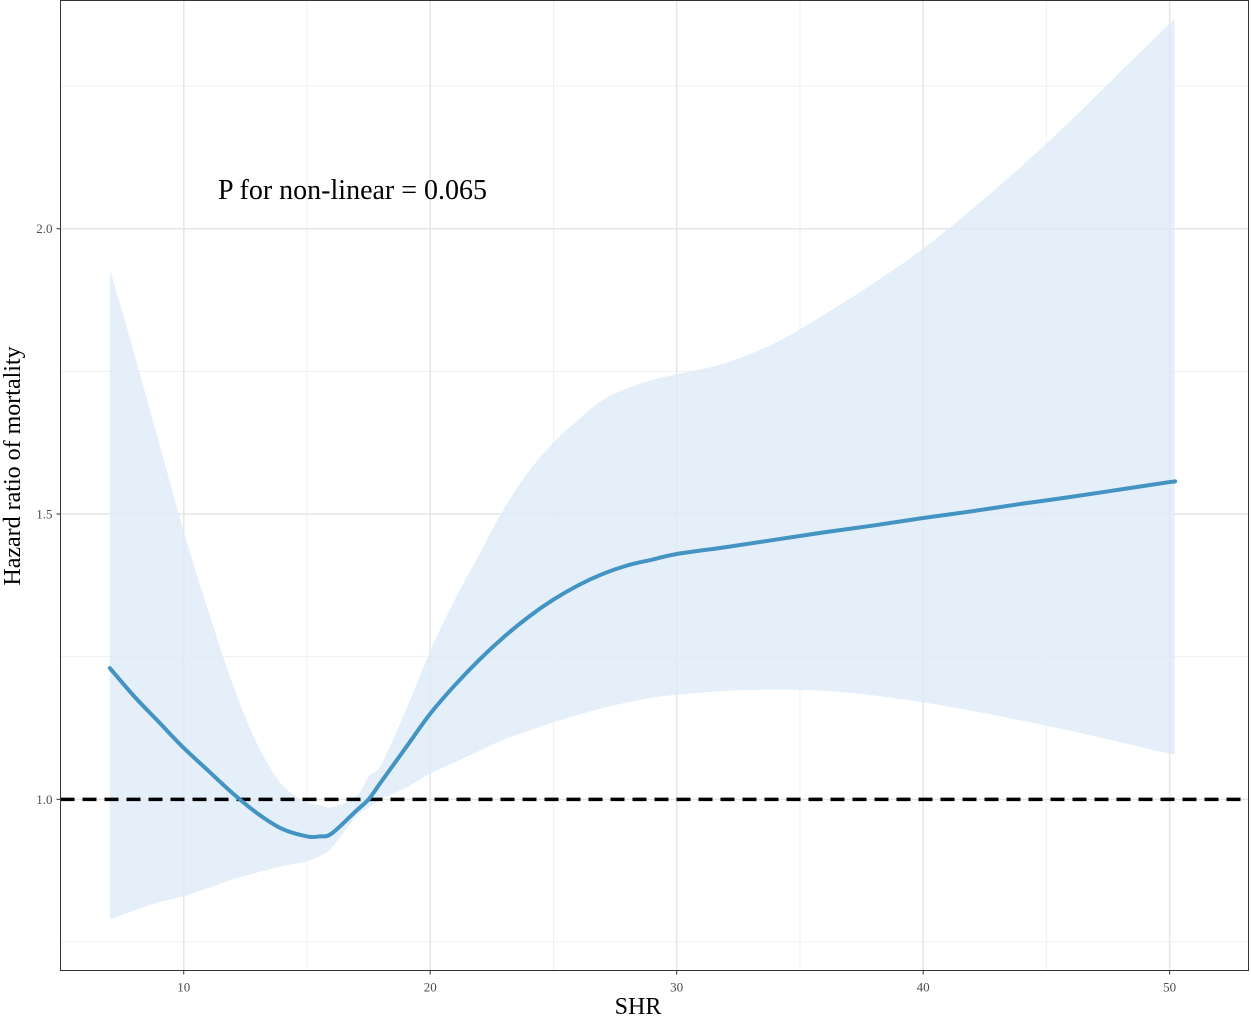 This screenshot has width=1251, height=1017. What do you see at coordinates (430, 987) in the screenshot?
I see `x-tick-label: 20` at bounding box center [430, 987].